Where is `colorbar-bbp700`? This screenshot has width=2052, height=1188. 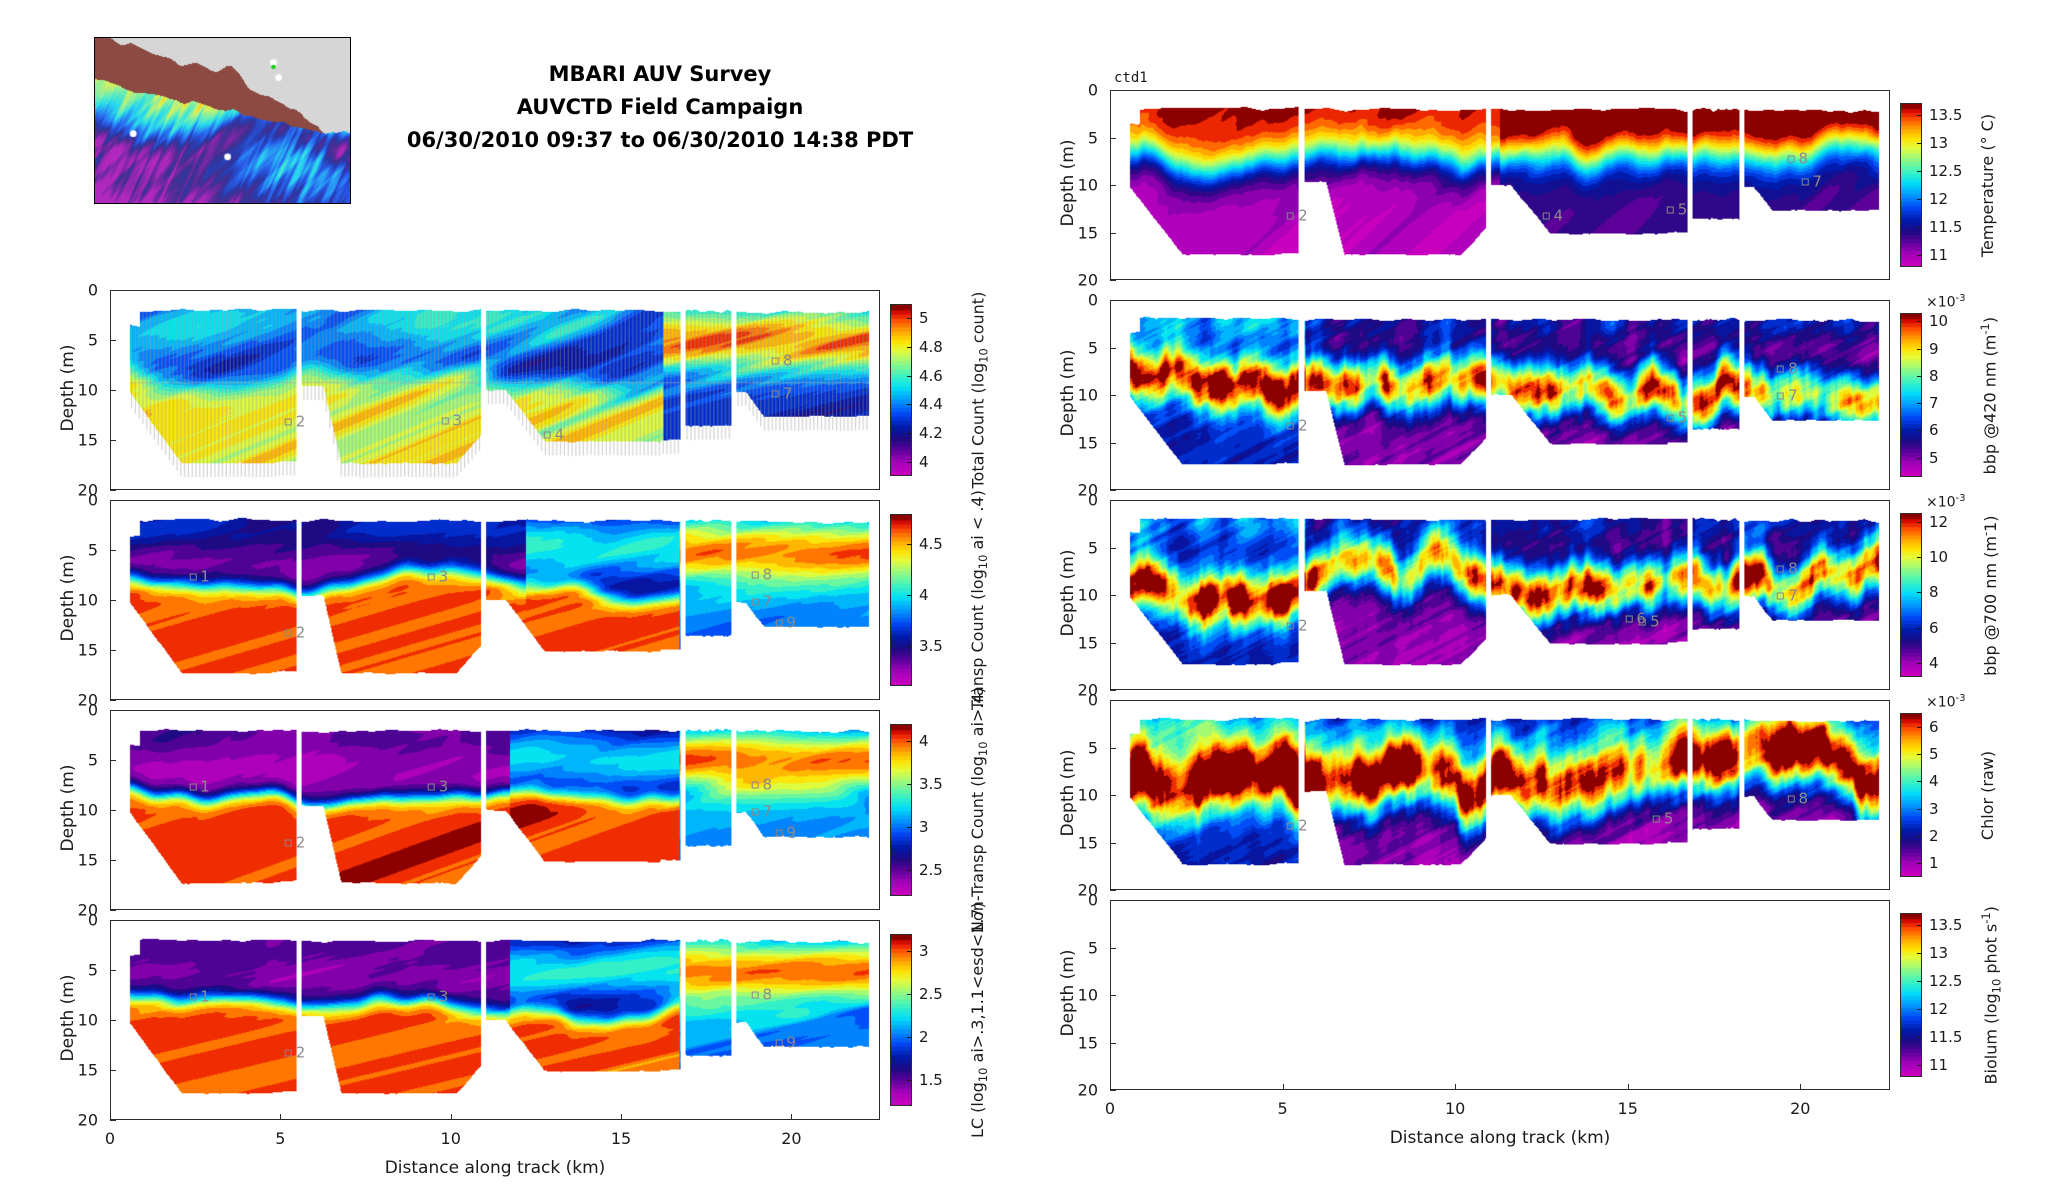
colorbar-bbp700 is located at coordinates (1911, 595).